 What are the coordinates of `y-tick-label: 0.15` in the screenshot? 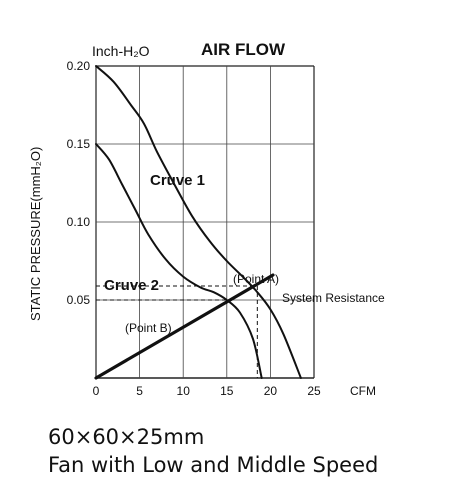 It's located at (79, 144).